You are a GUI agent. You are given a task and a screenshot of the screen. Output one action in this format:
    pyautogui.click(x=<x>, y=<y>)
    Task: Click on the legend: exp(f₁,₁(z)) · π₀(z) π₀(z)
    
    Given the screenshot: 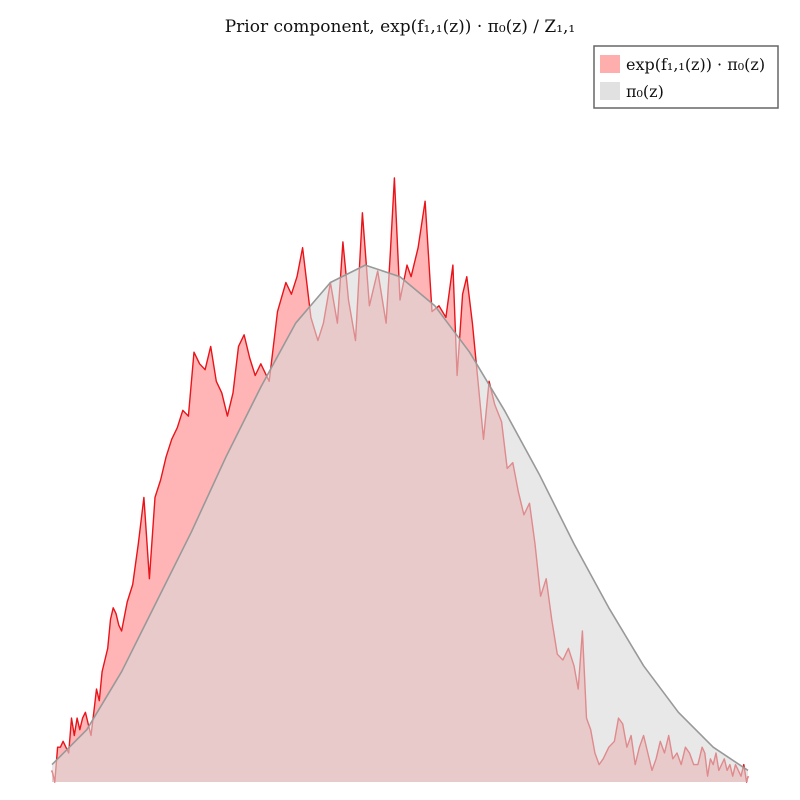 What is the action you would take?
    pyautogui.click(x=686, y=77)
    